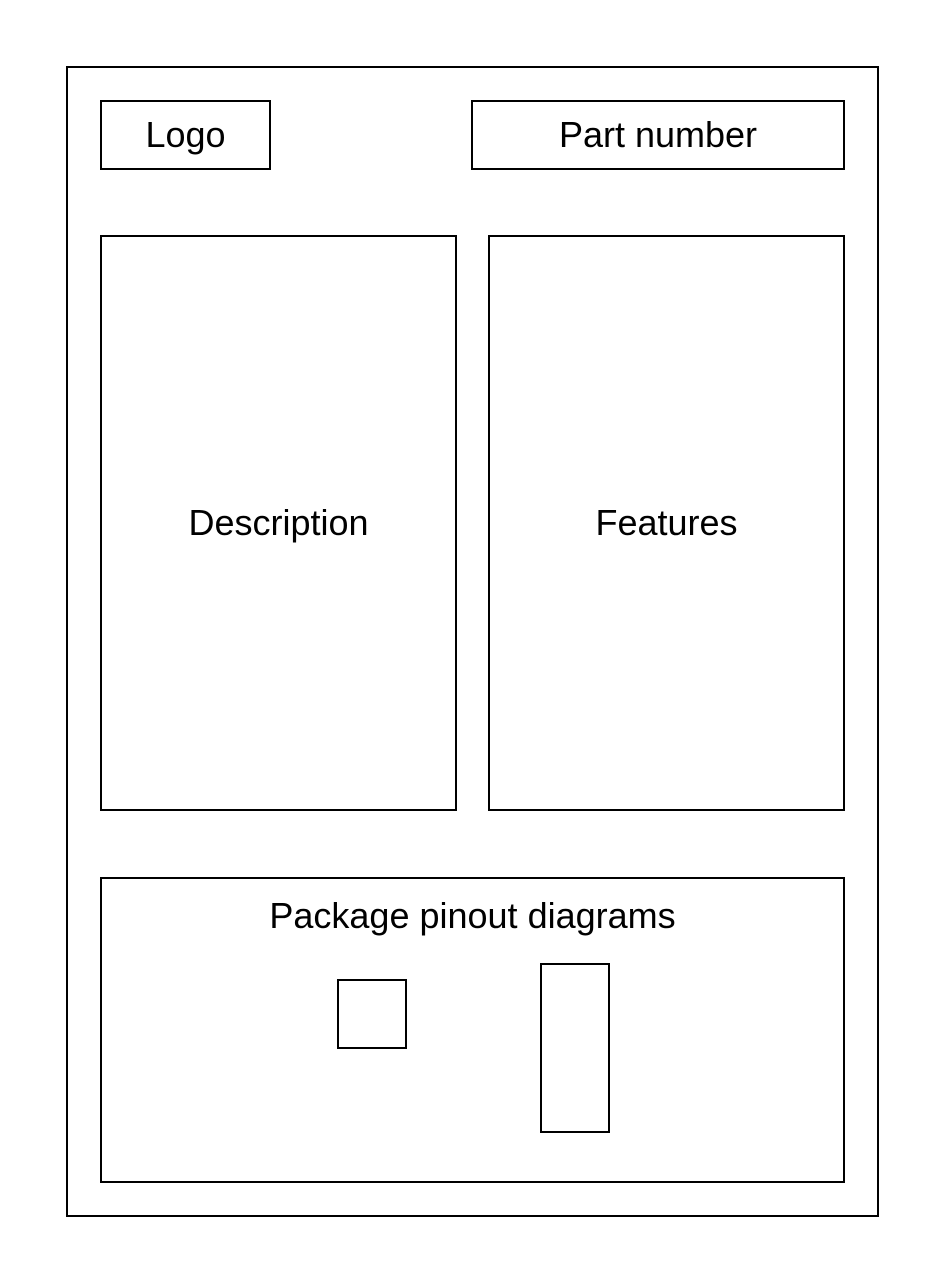 The width and height of the screenshot is (945, 1283). I want to click on logo-label: Logo, so click(185, 134).